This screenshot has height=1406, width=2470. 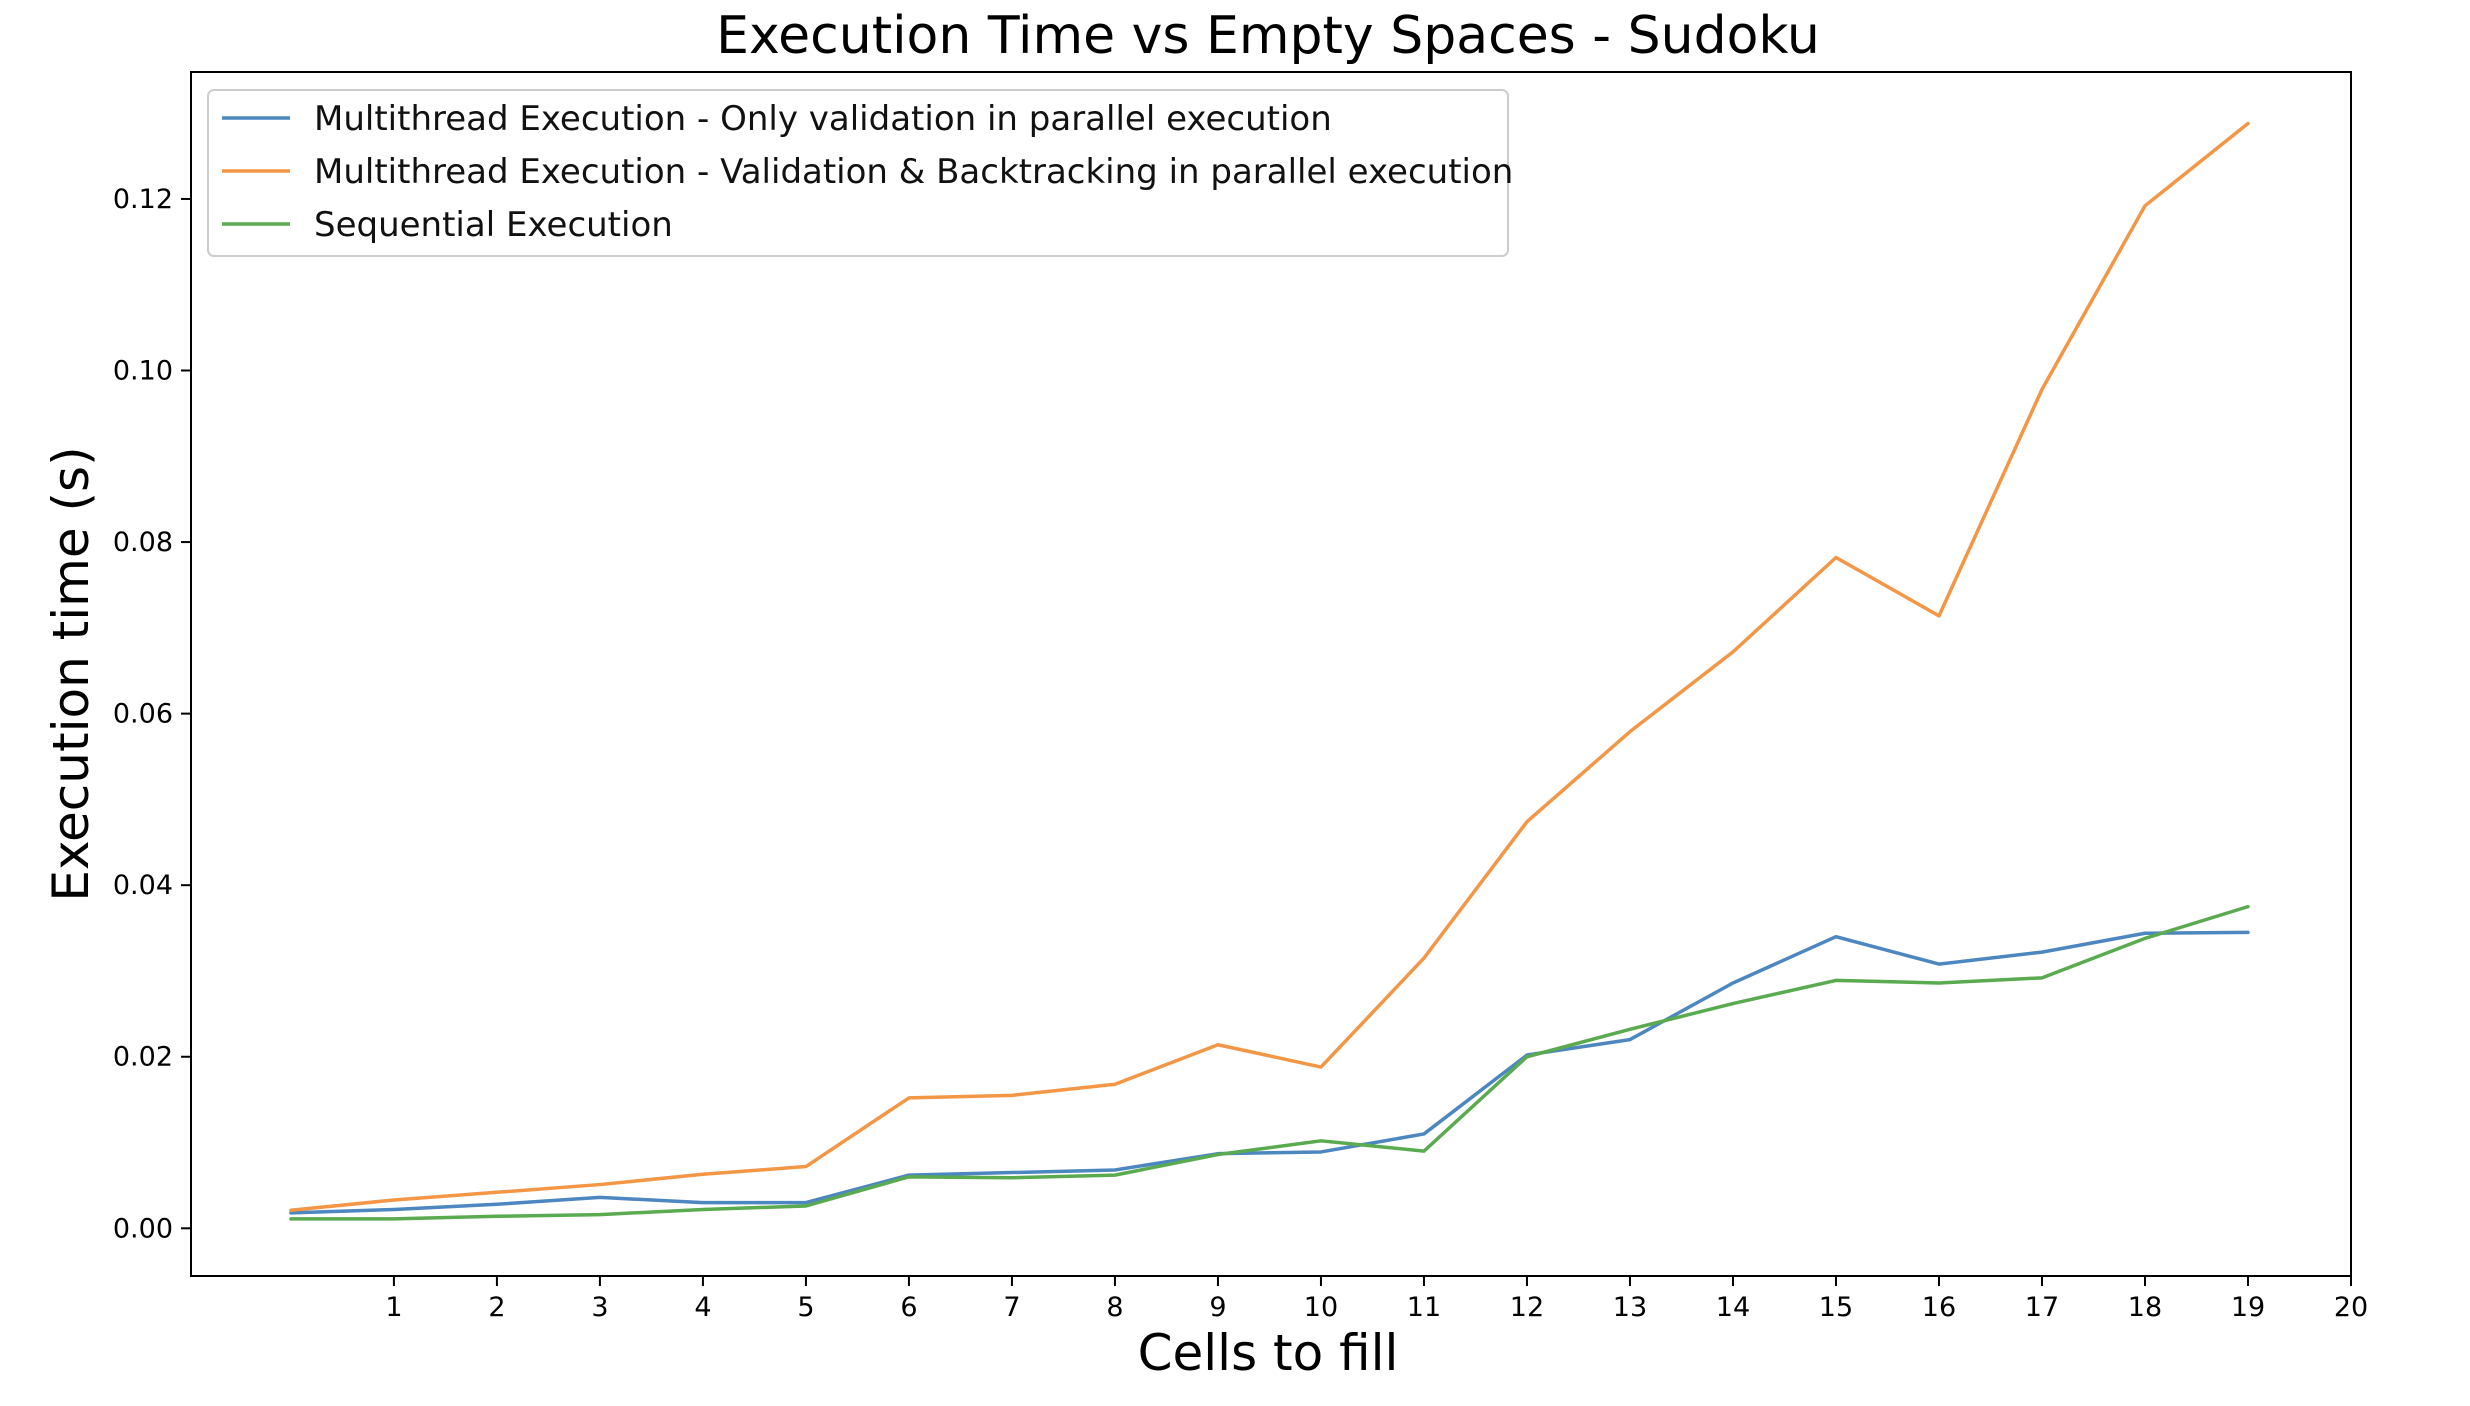 What do you see at coordinates (1321, 1307) in the screenshot?
I see `x-tick-label: 10` at bounding box center [1321, 1307].